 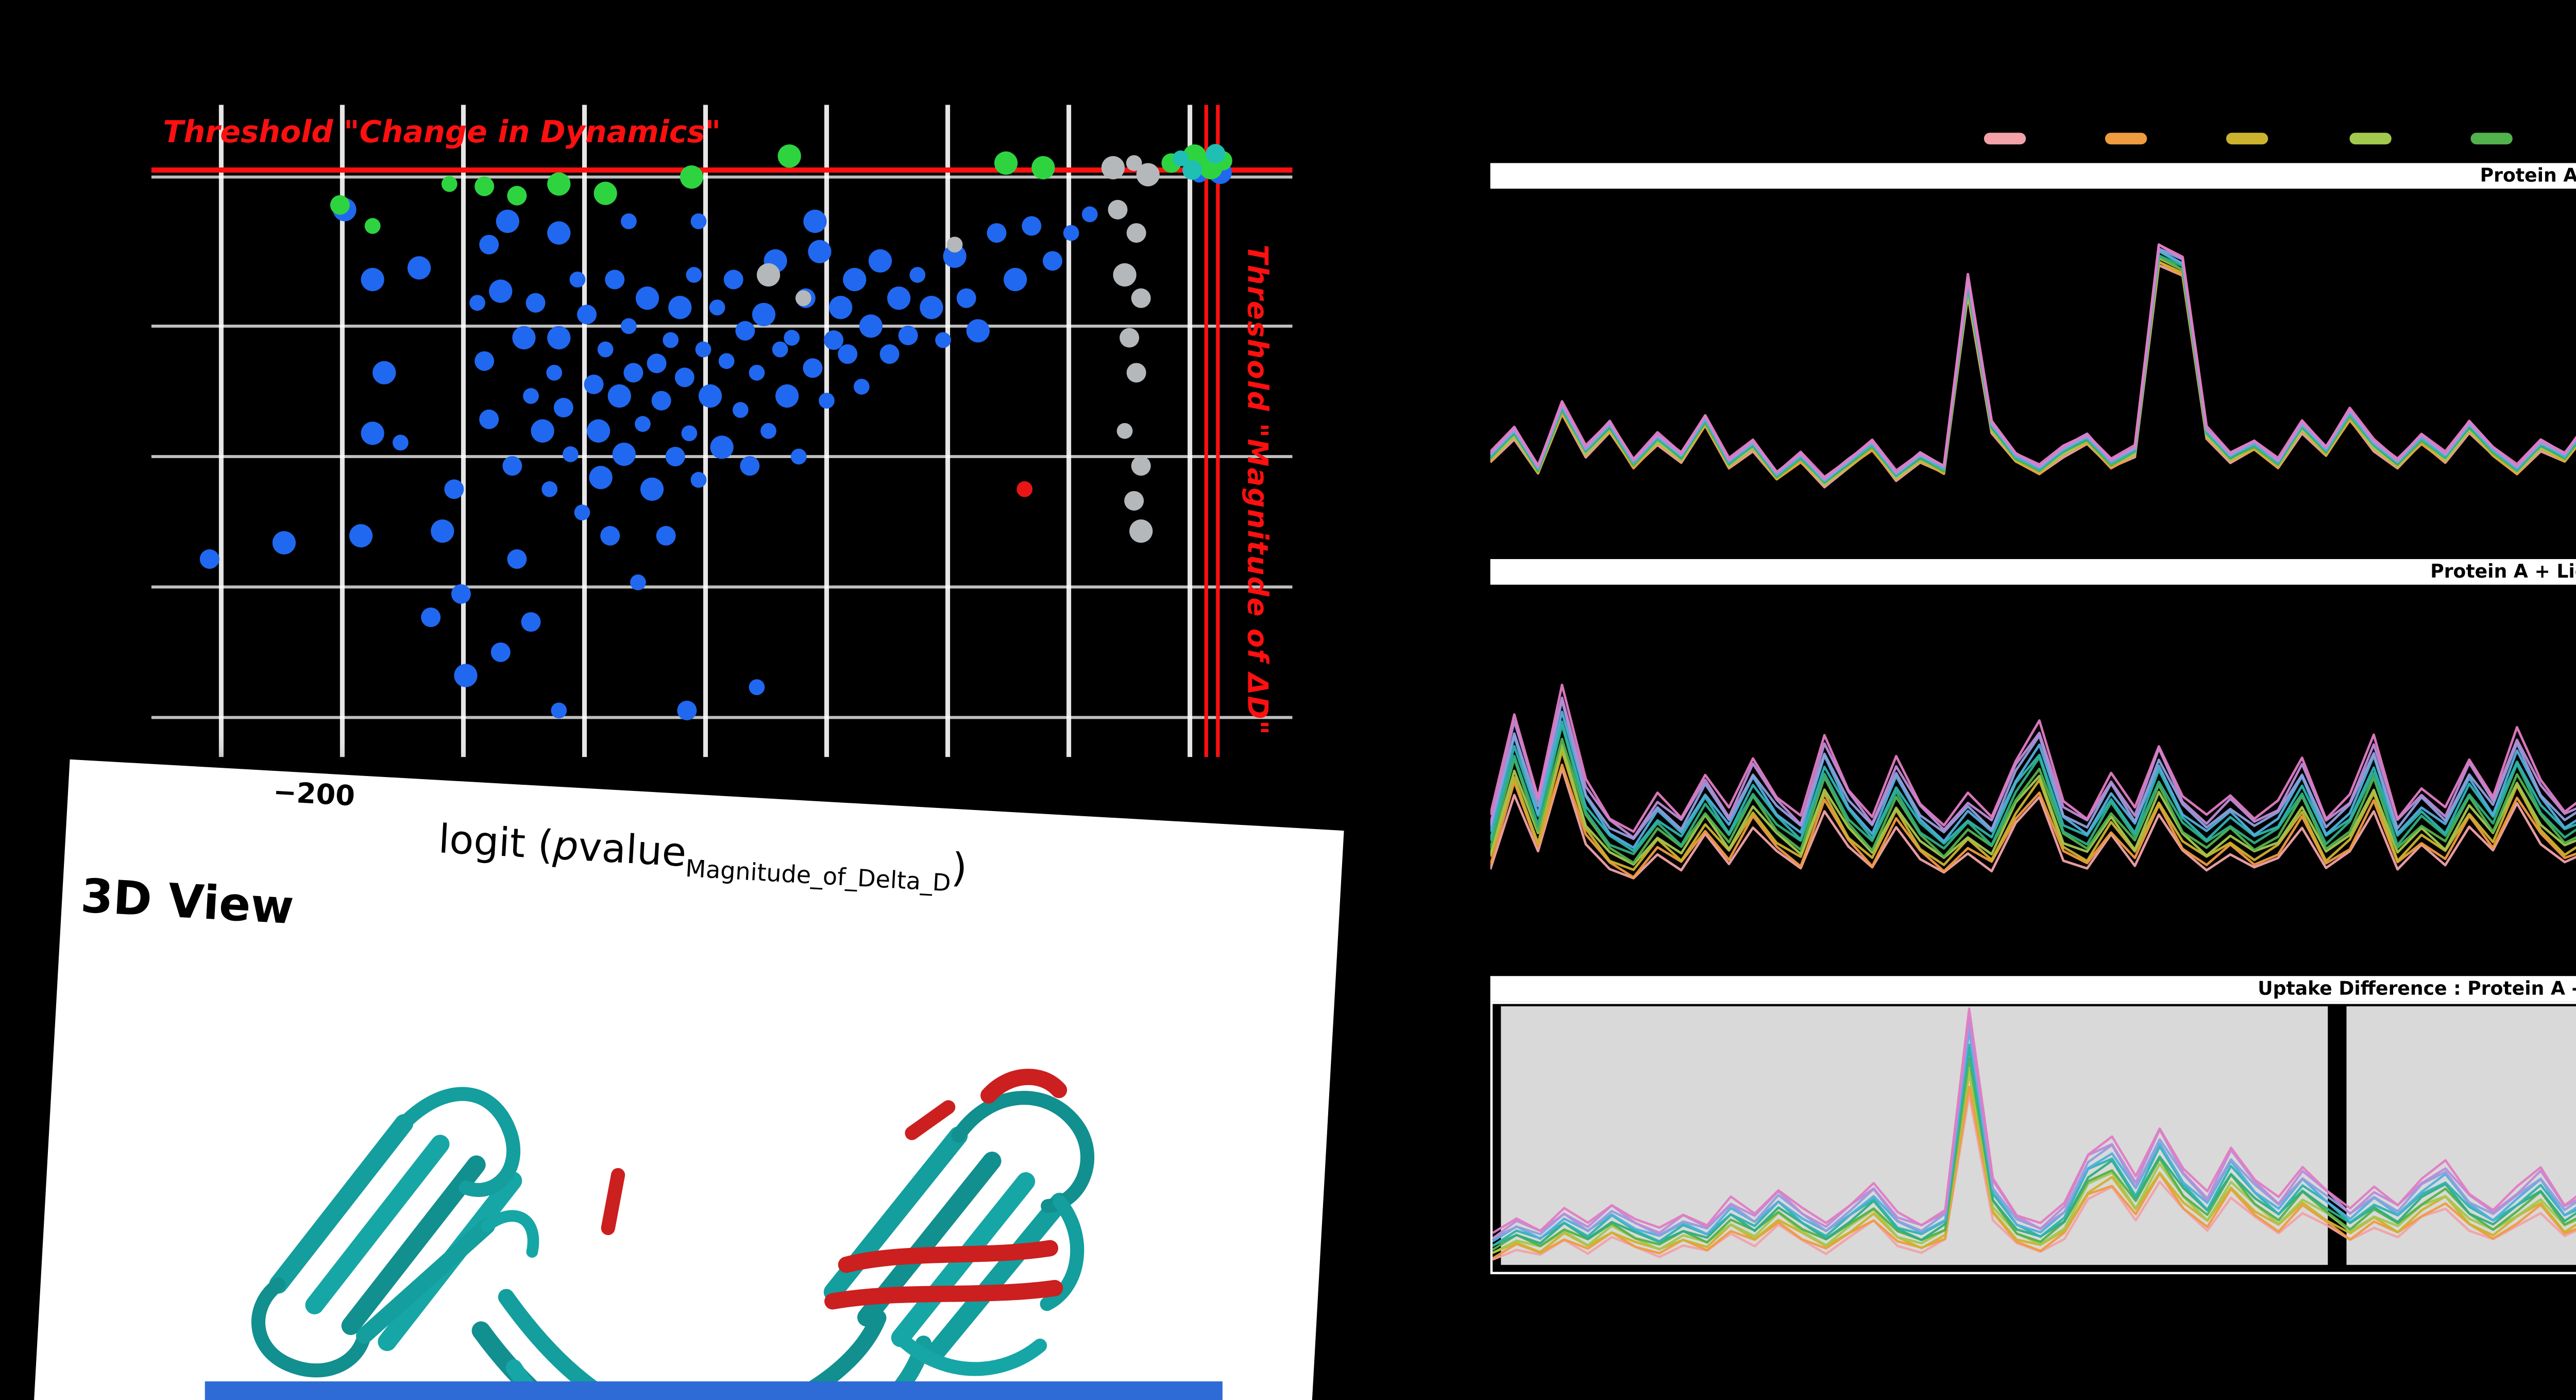 What do you see at coordinates (673, 1234) in the screenshot?
I see `protein-ribbon` at bounding box center [673, 1234].